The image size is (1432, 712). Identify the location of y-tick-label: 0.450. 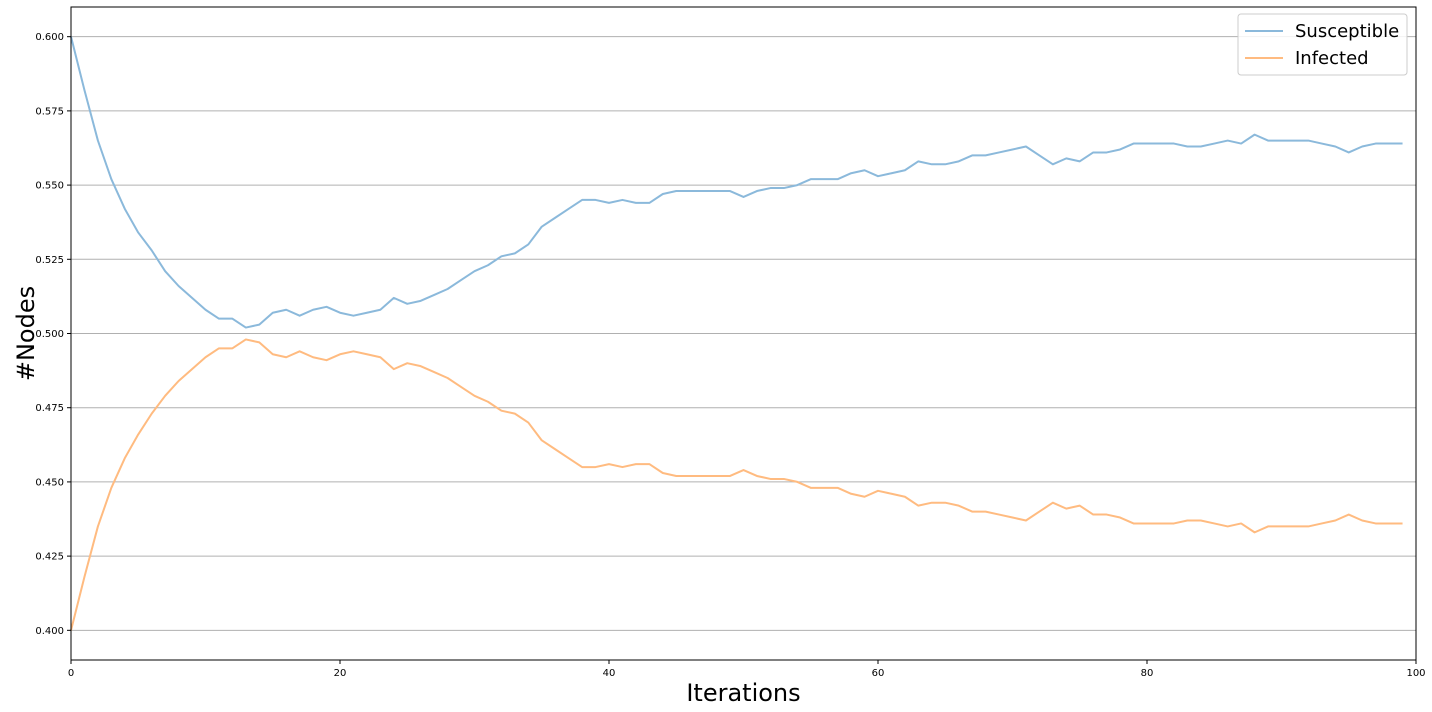
(49, 482).